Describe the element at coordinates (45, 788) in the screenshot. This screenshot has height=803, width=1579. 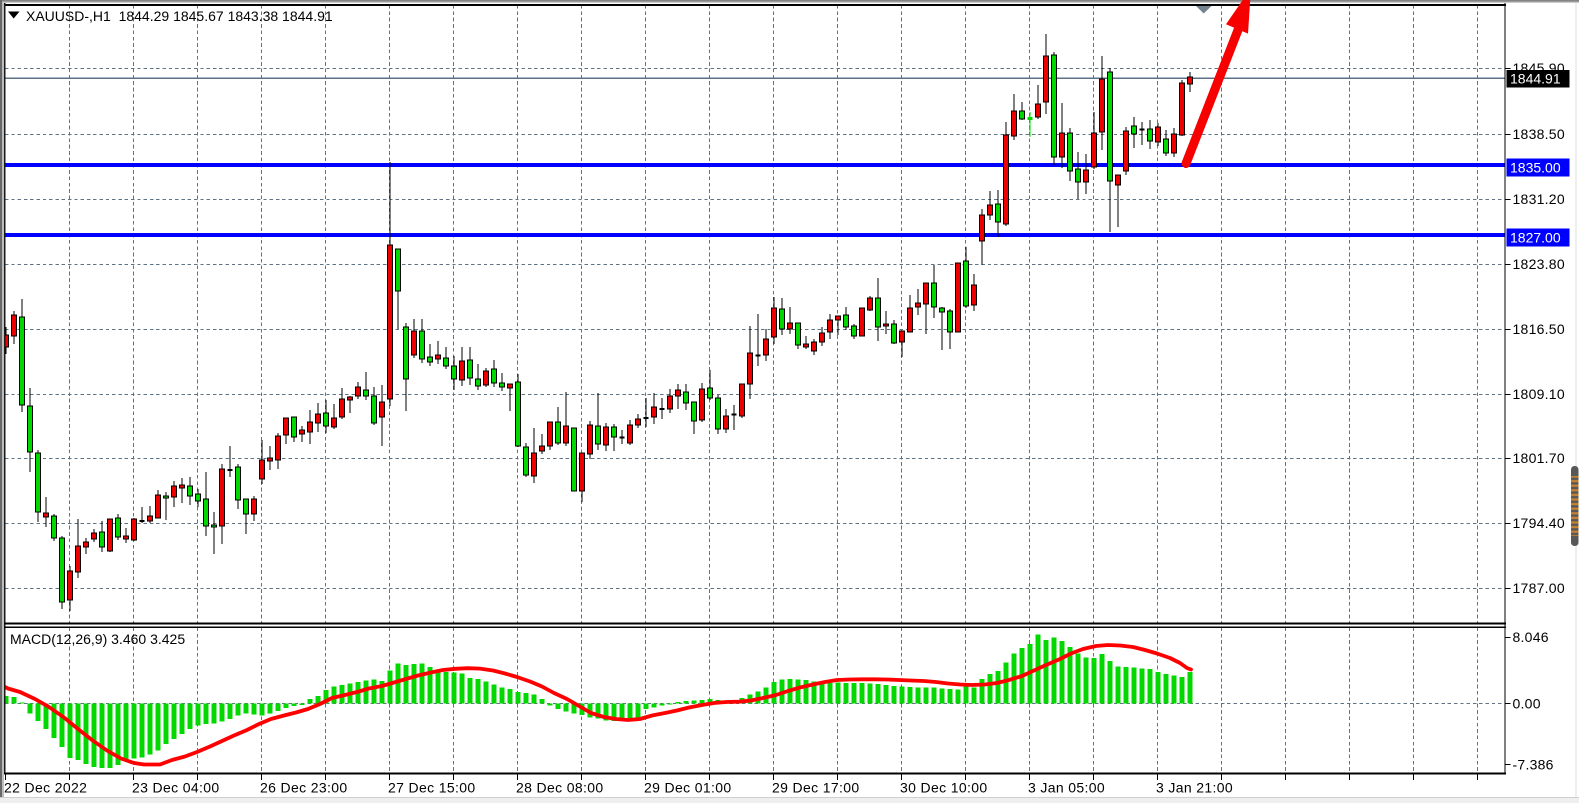
I see `svg-text: 22 Dec 2022` at that location.